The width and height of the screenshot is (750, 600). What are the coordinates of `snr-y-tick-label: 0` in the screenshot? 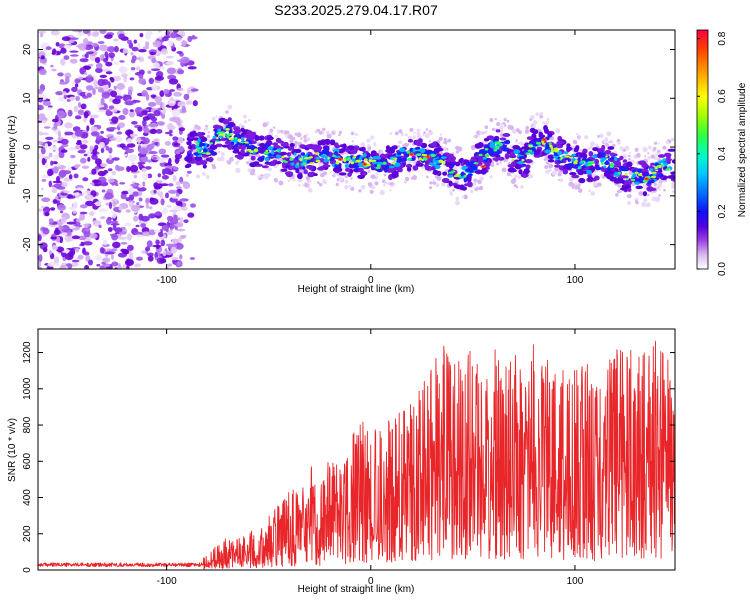 It's located at (27, 570).